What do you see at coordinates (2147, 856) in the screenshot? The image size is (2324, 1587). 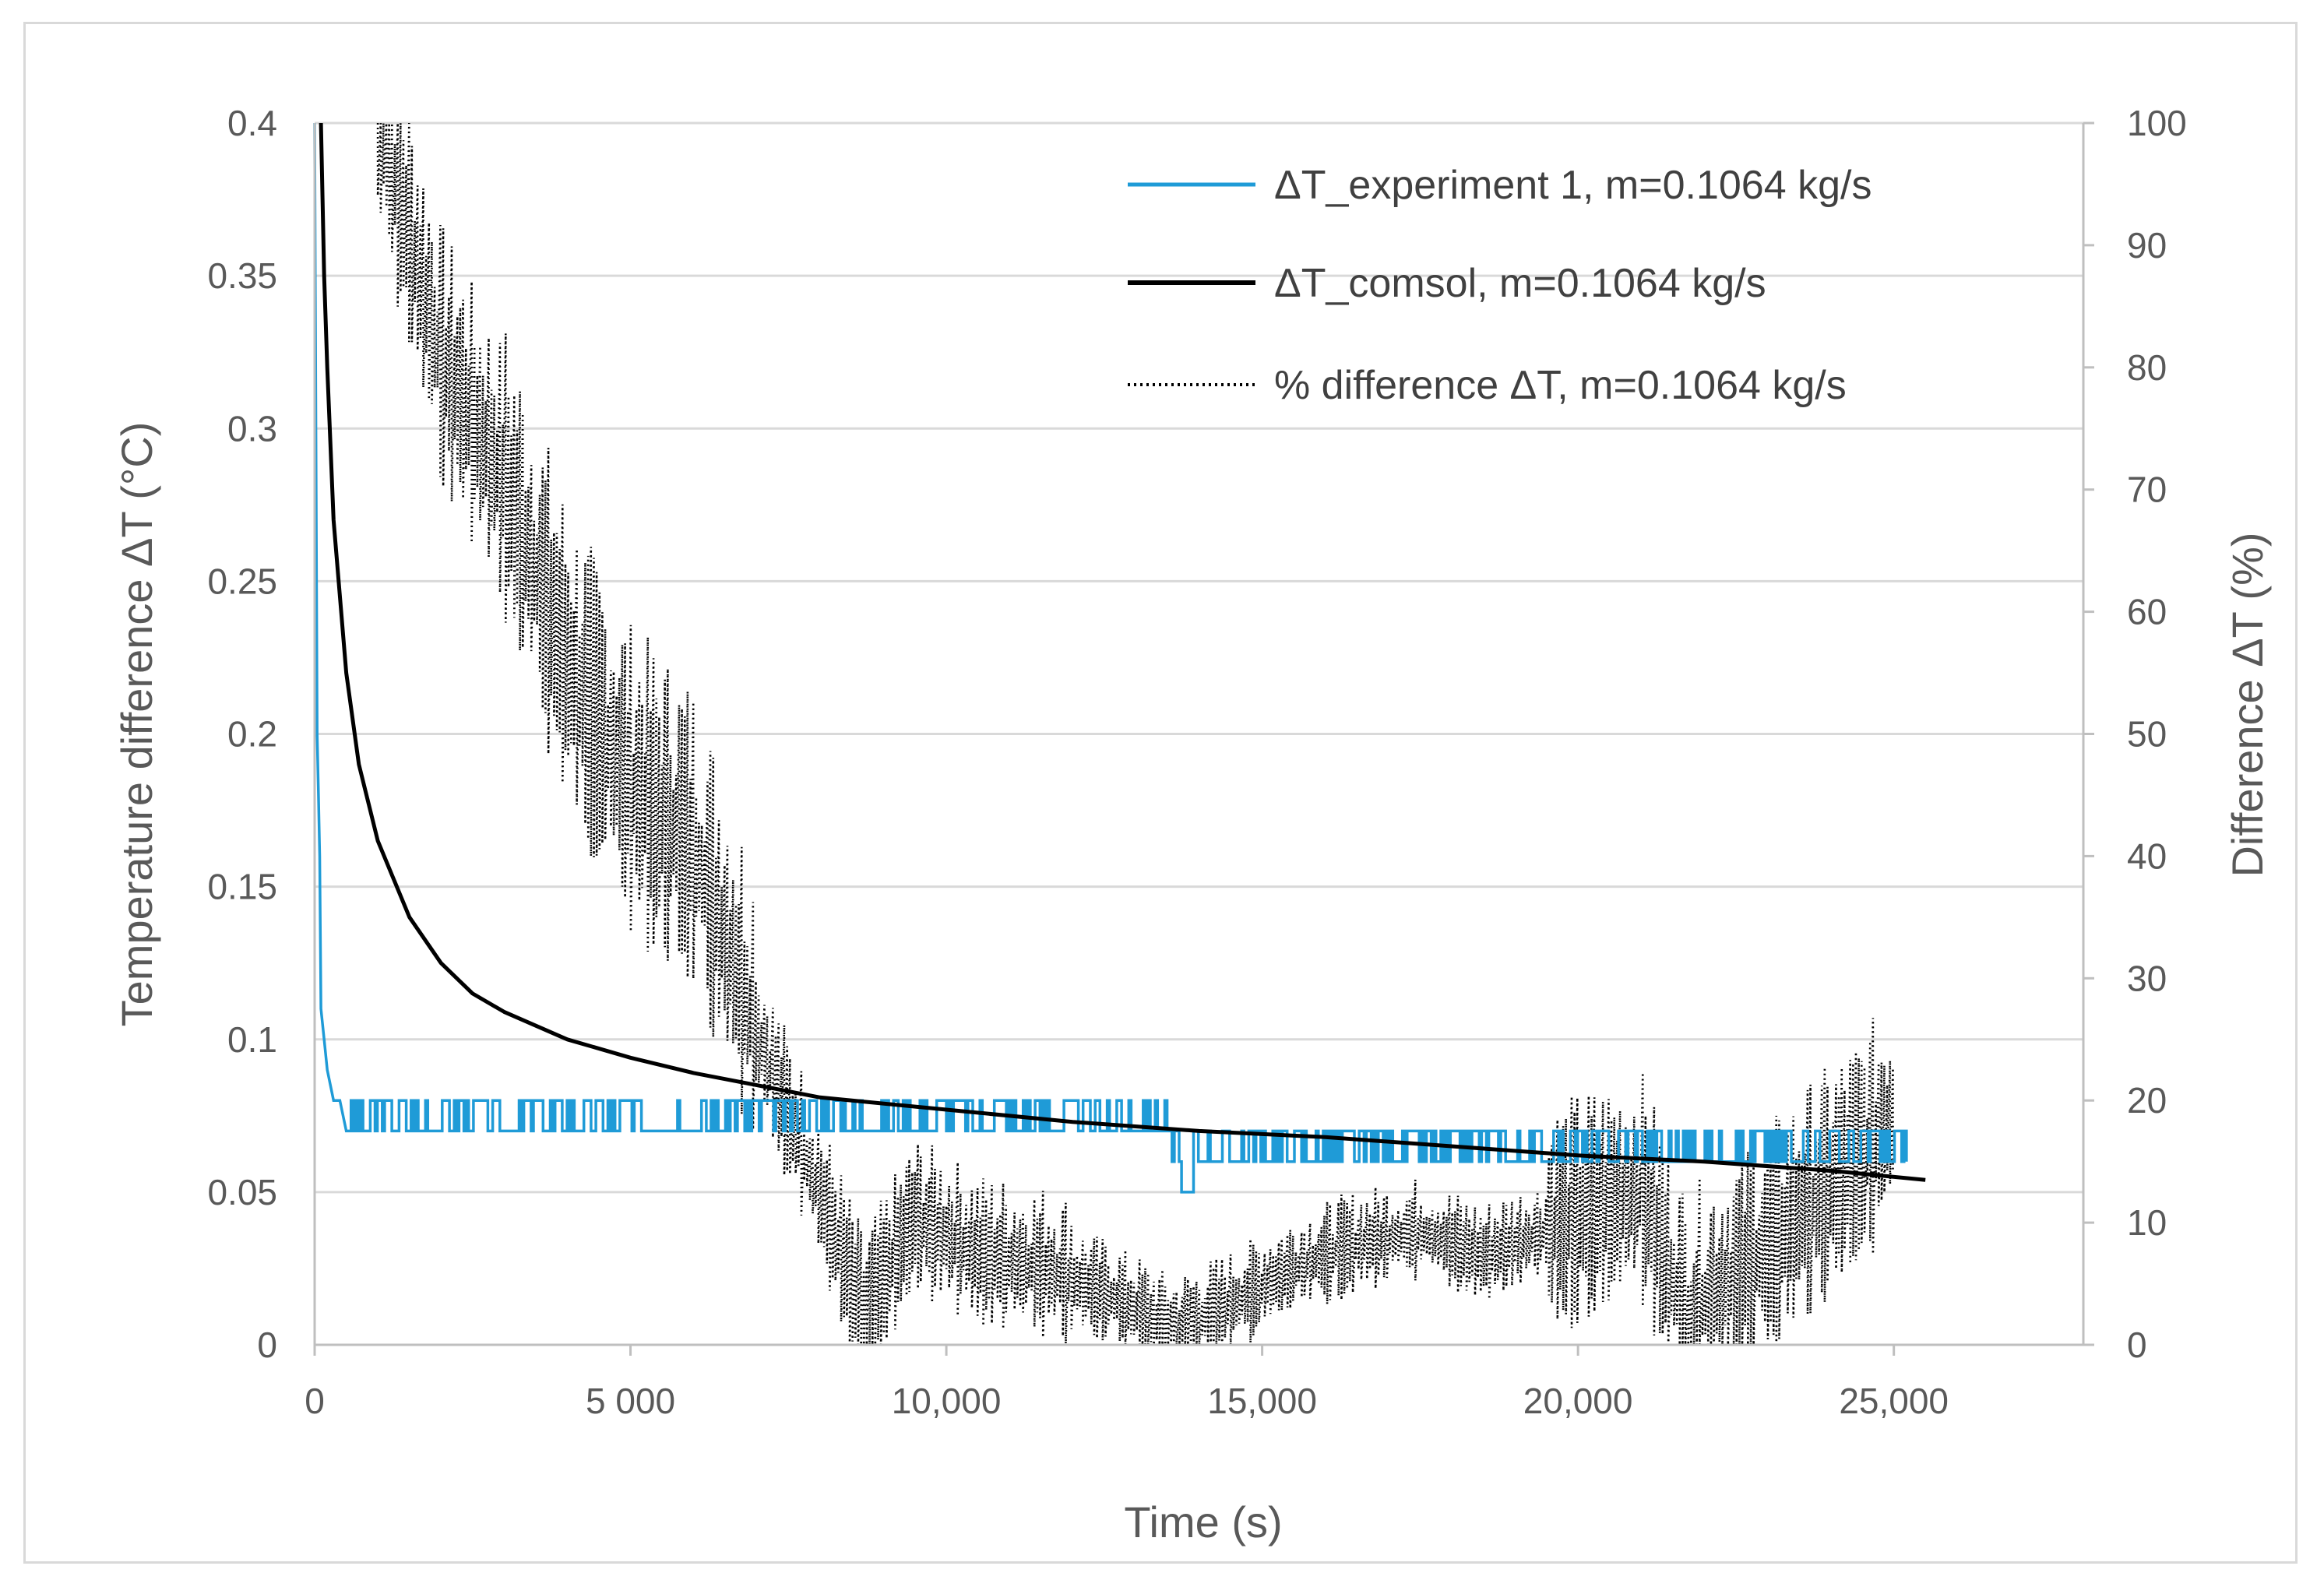 I see `y2-tick-label: 40` at bounding box center [2147, 856].